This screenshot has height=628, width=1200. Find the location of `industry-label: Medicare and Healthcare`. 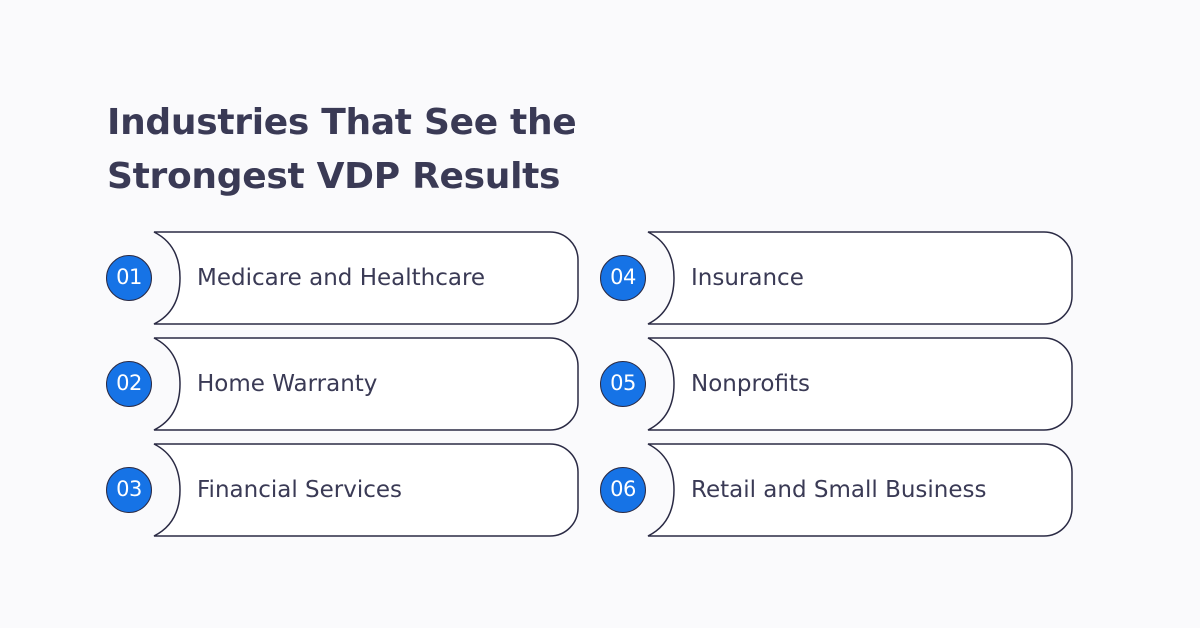

industry-label: Medicare and Healthcare is located at coordinates (341, 278).